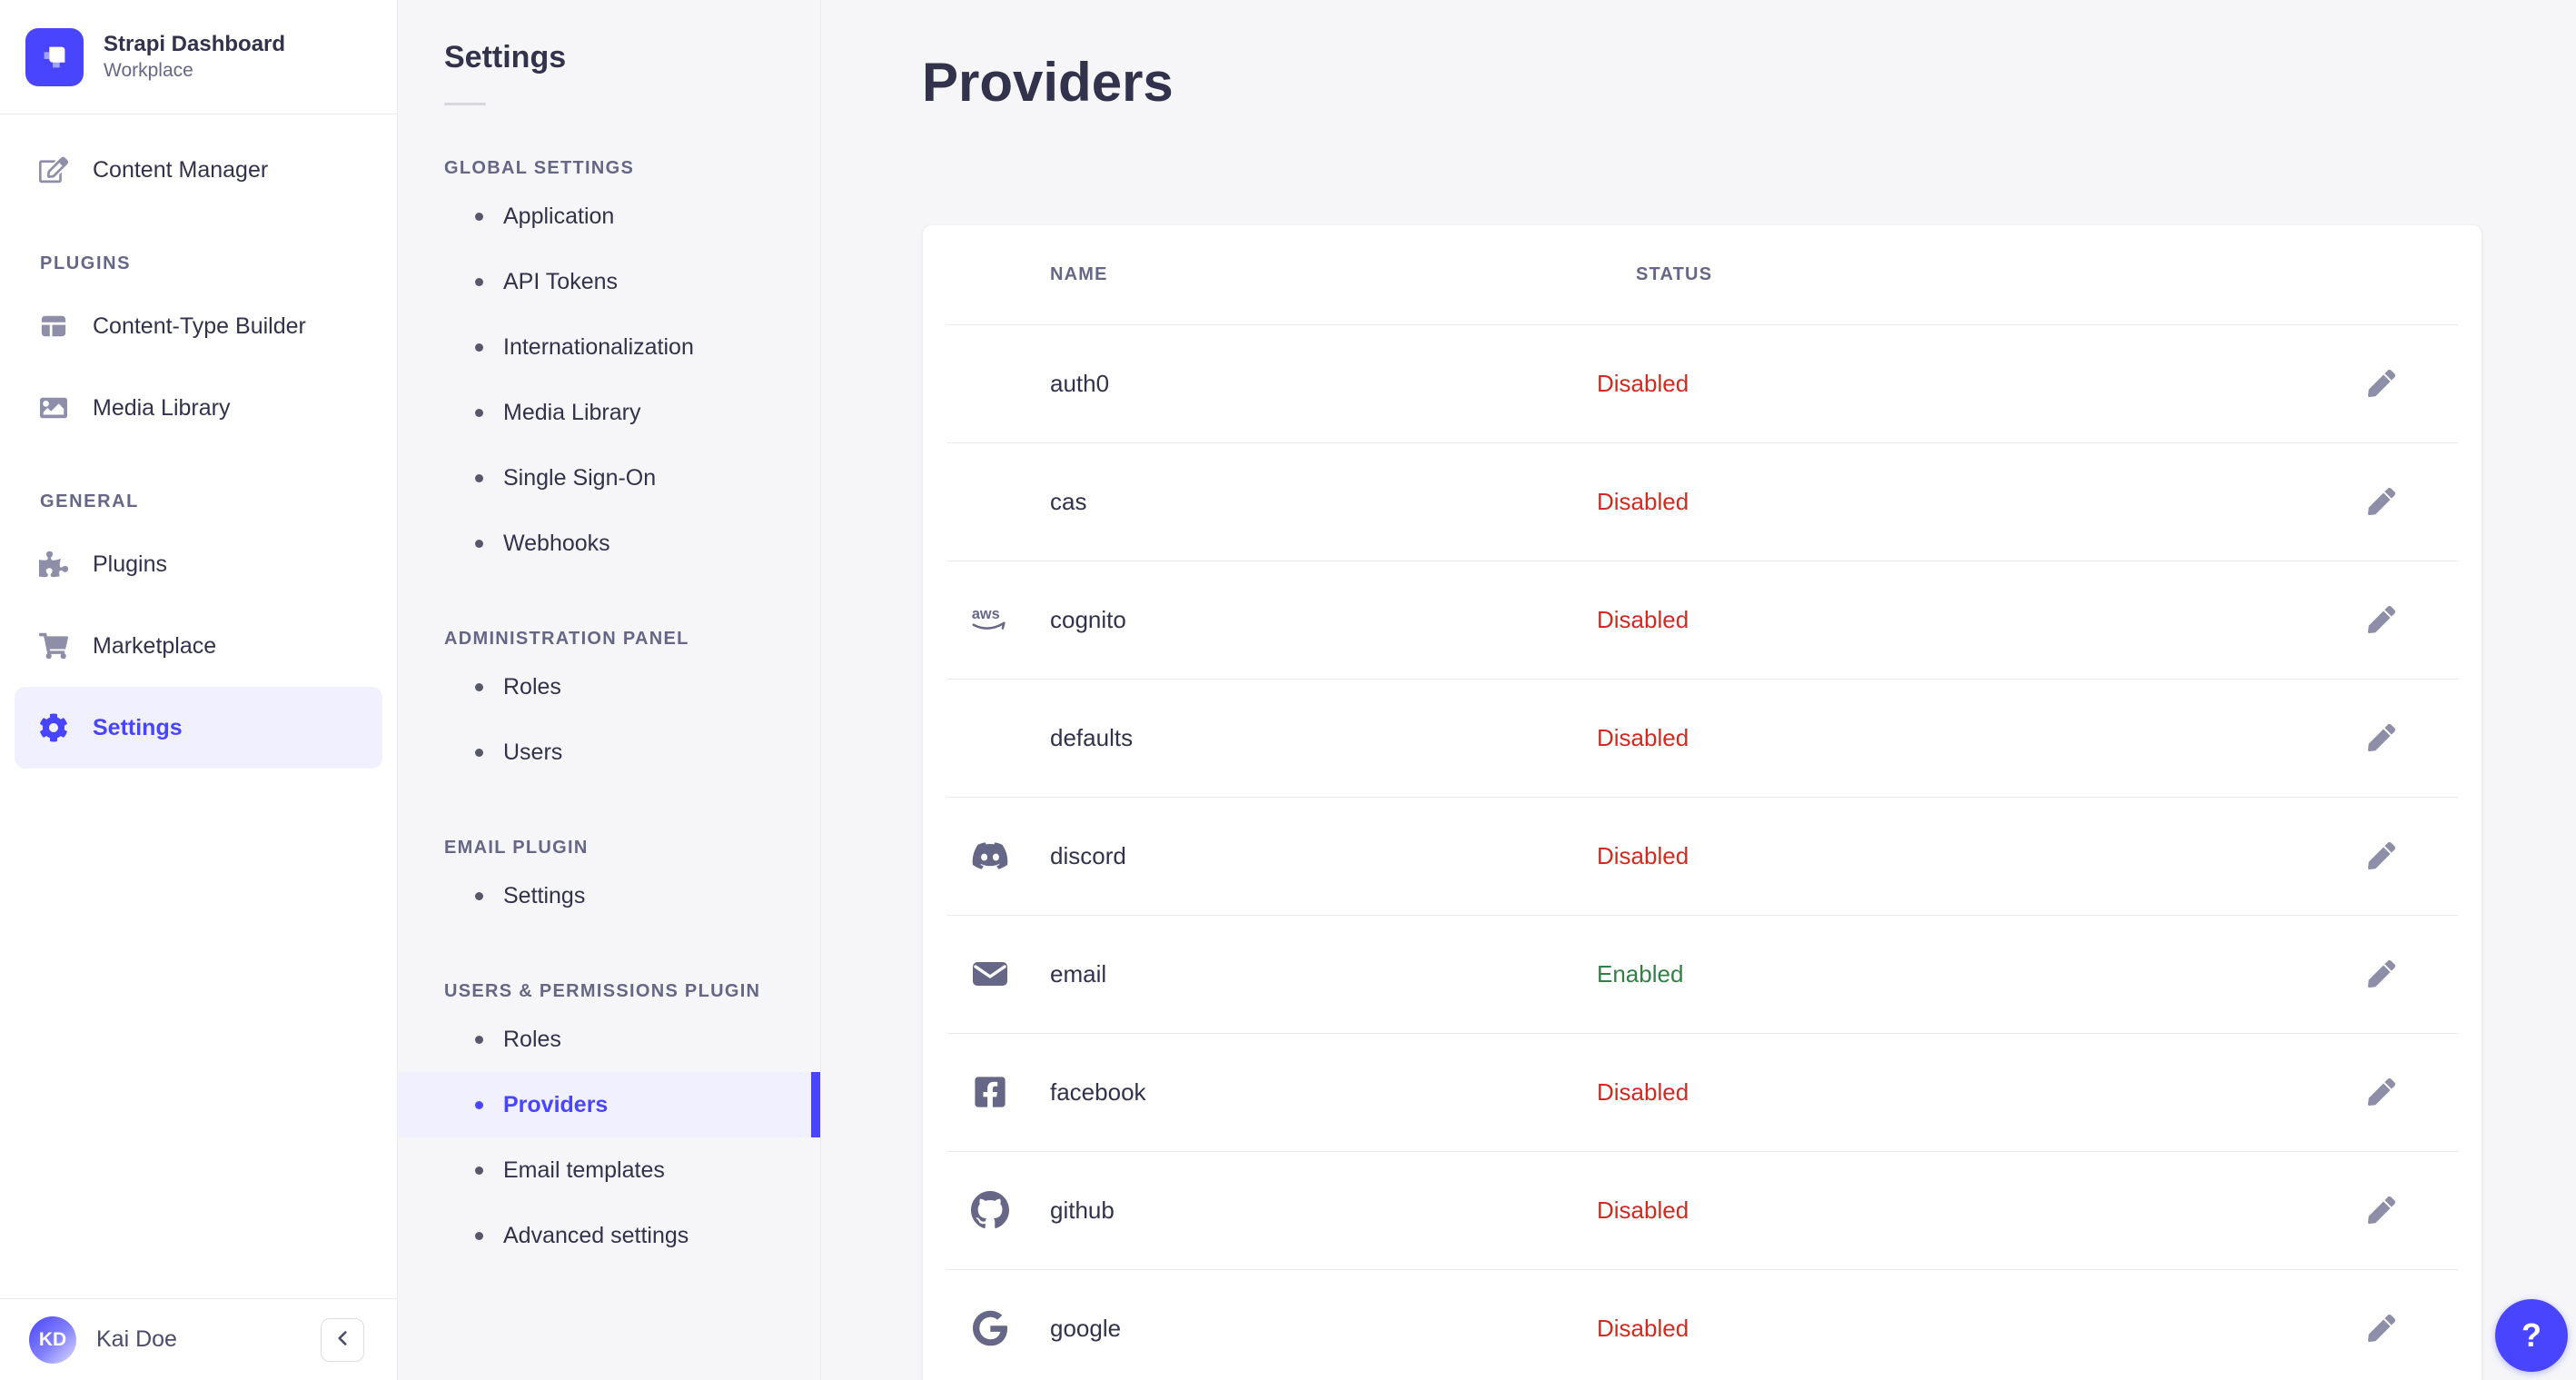  I want to click on subnav-item-single-sign-on: Single Sign-On, so click(609, 478).